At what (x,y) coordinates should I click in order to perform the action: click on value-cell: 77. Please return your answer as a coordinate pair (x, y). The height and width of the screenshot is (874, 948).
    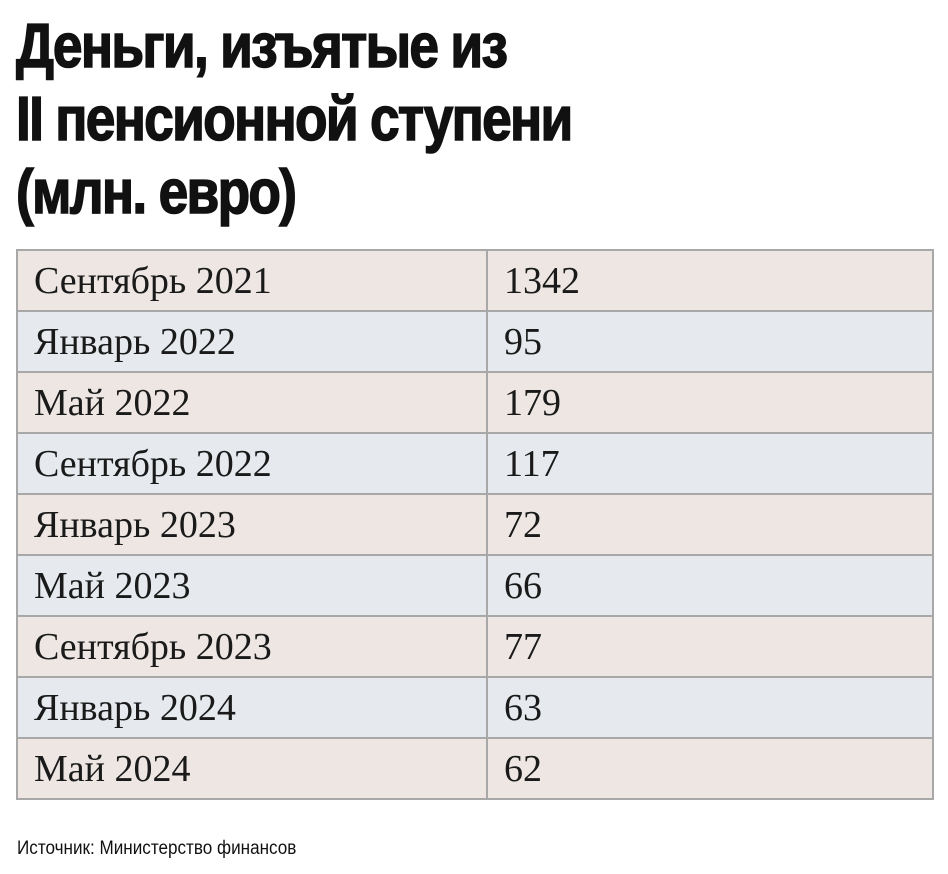
    Looking at the image, I should click on (710, 646).